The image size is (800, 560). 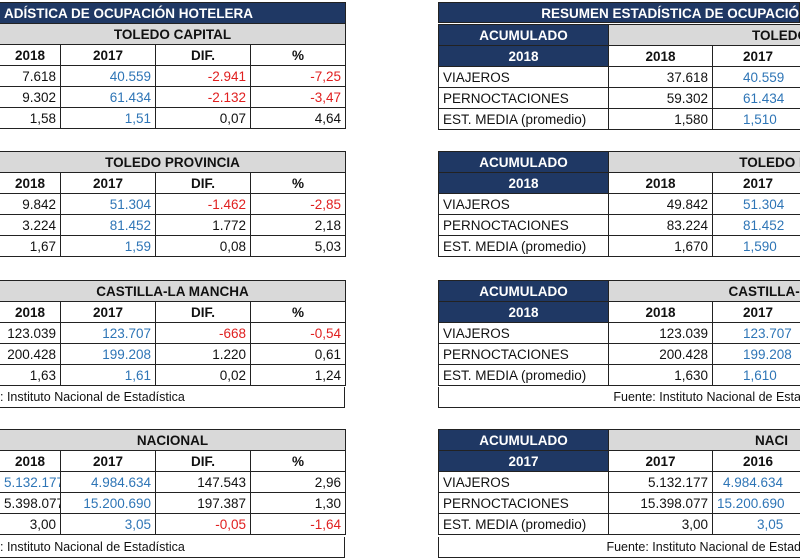 I want to click on cell: -668, so click(x=203, y=333).